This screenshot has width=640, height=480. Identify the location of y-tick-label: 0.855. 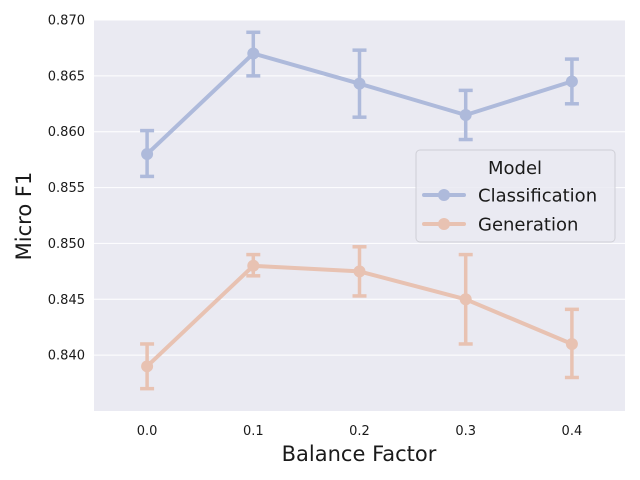
(66, 188).